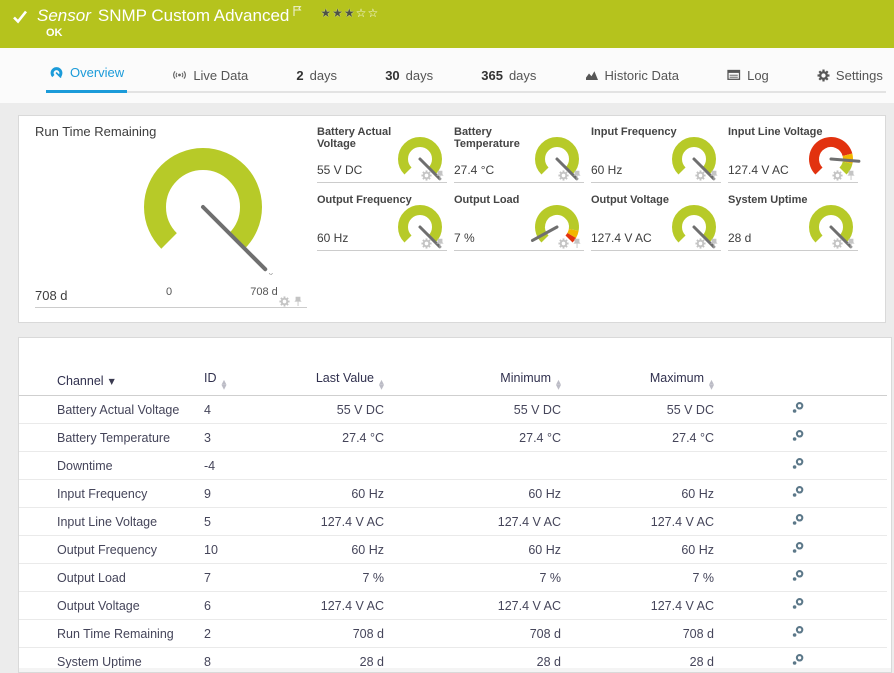 Image resolution: width=894 pixels, height=673 pixels. What do you see at coordinates (80, 380) in the screenshot?
I see `column-header-label: Channel` at bounding box center [80, 380].